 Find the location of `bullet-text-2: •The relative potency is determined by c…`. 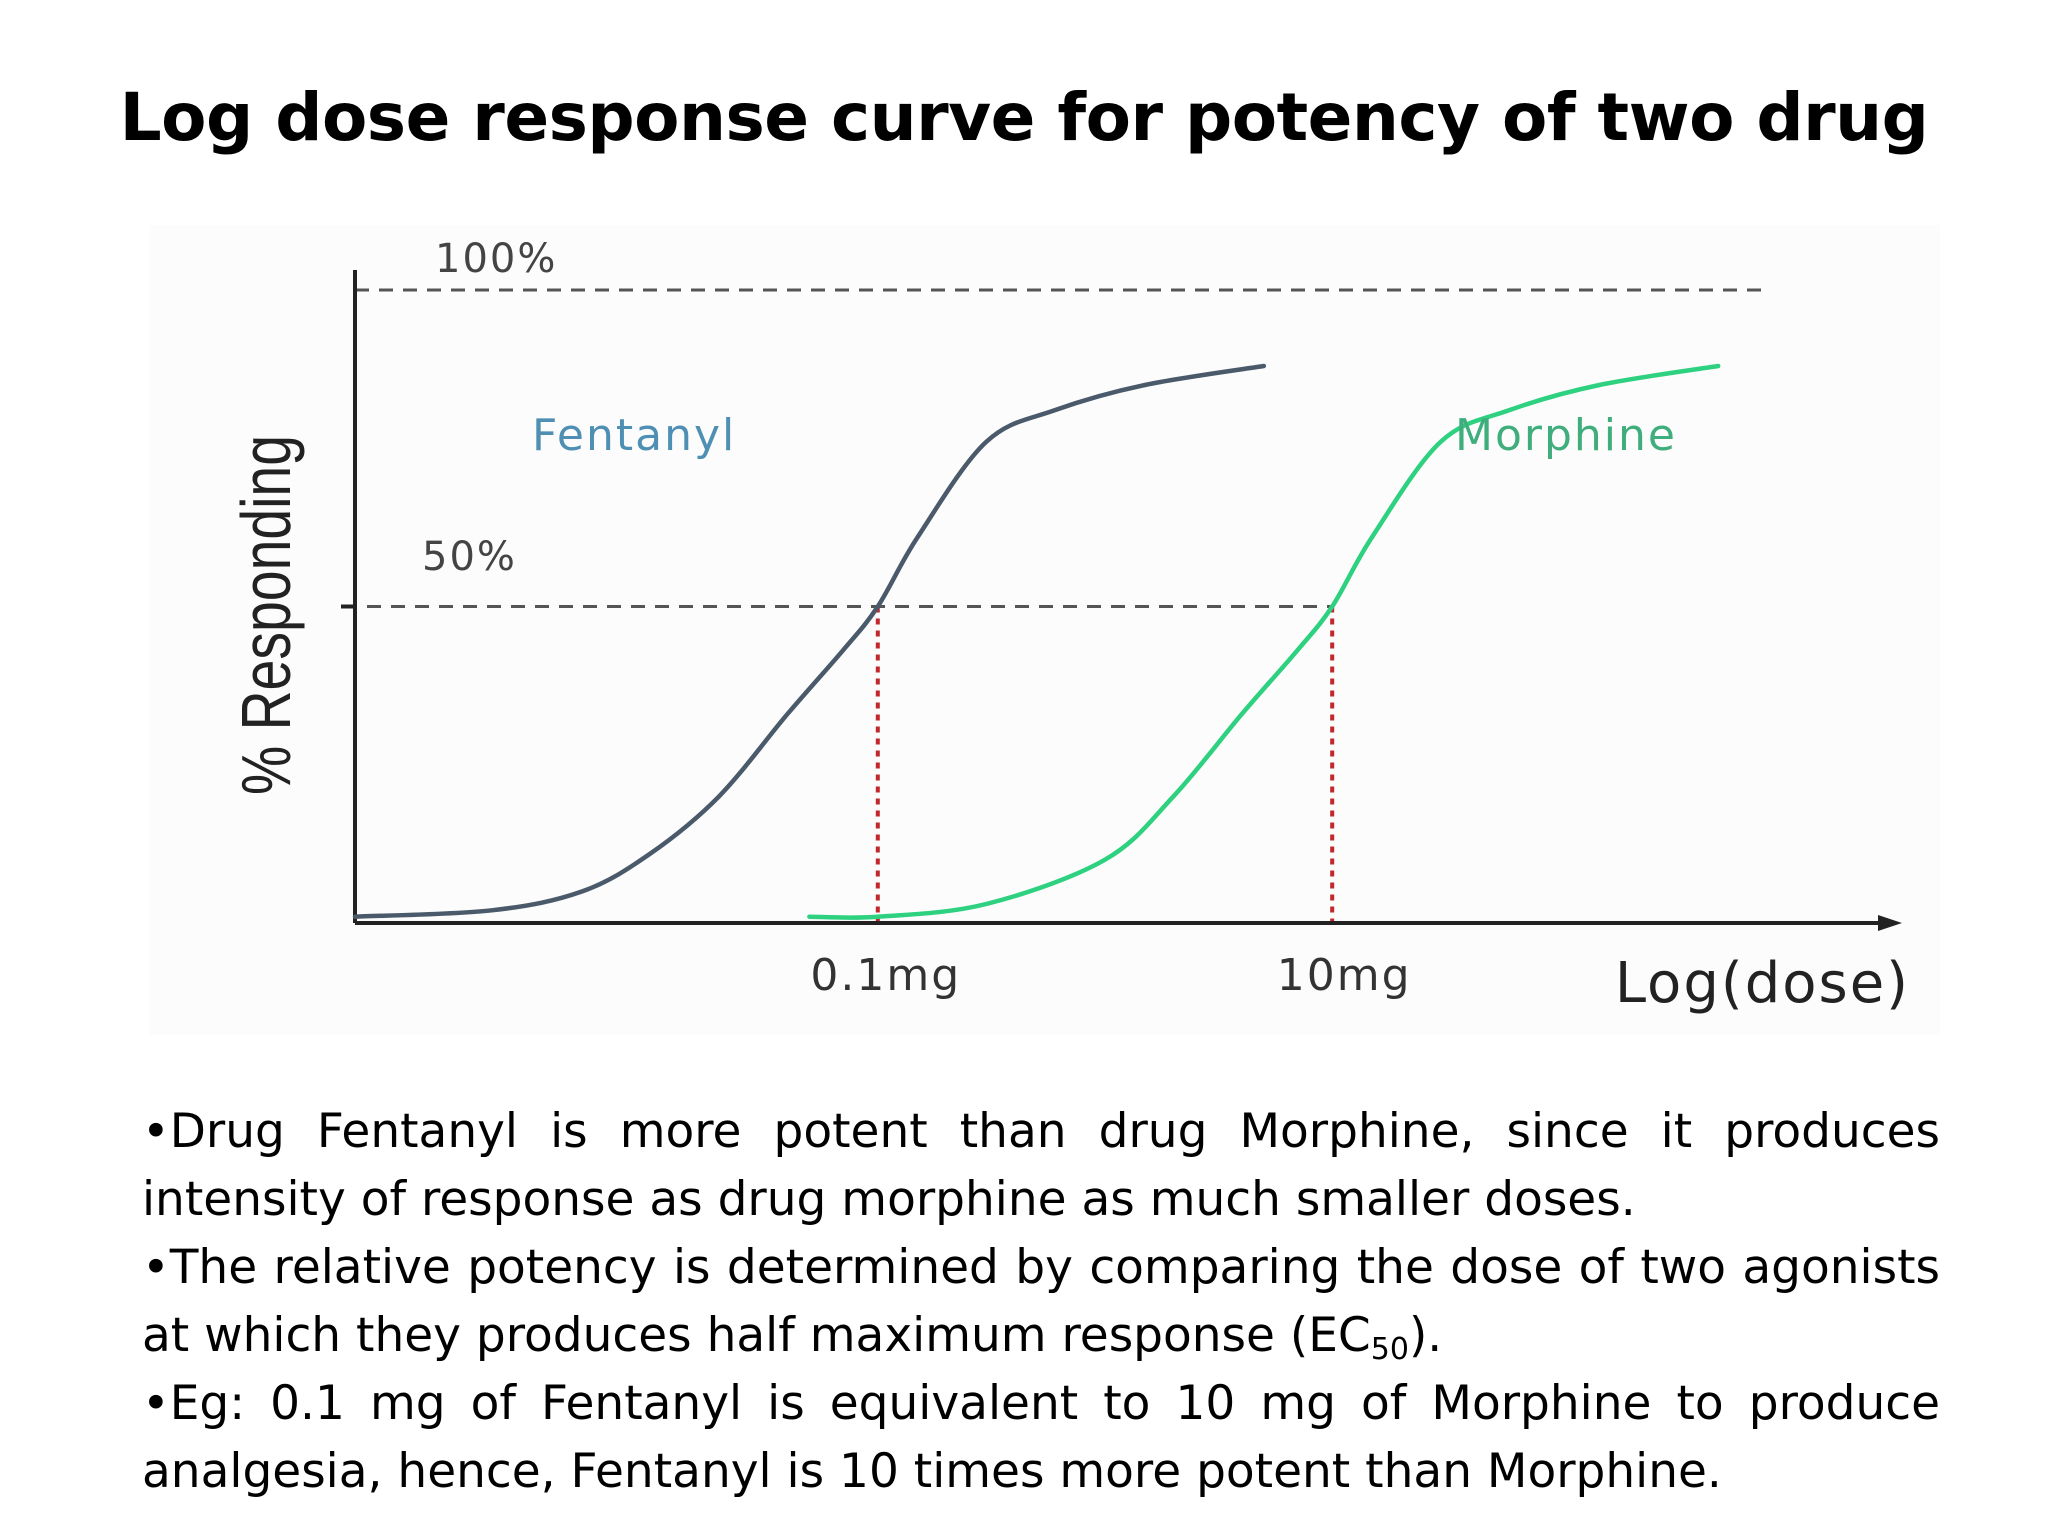

bullet-text-2: •The relative potency is determined by c… is located at coordinates (1041, 1301).